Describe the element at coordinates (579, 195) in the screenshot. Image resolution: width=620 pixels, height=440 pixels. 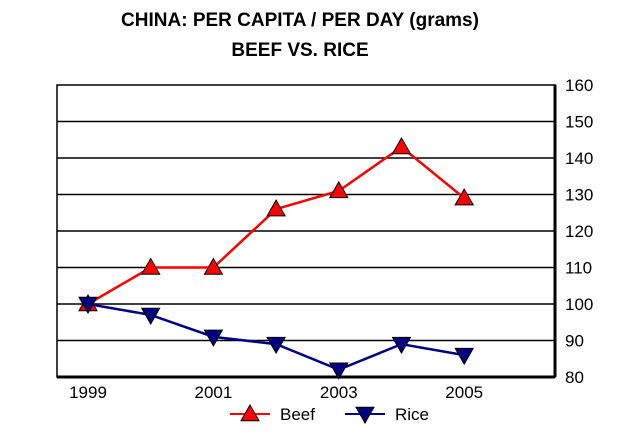
I see `y-tick-label: 130` at that location.